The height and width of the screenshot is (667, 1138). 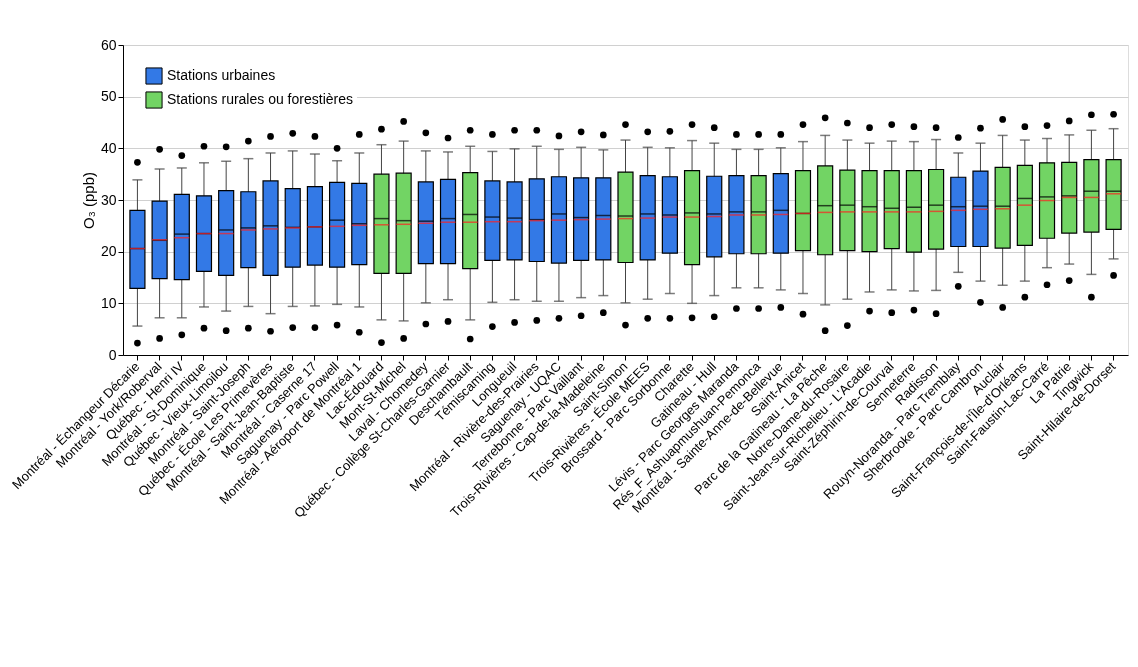 What do you see at coordinates (108, 44) in the screenshot?
I see `y-tick-label: 60` at bounding box center [108, 44].